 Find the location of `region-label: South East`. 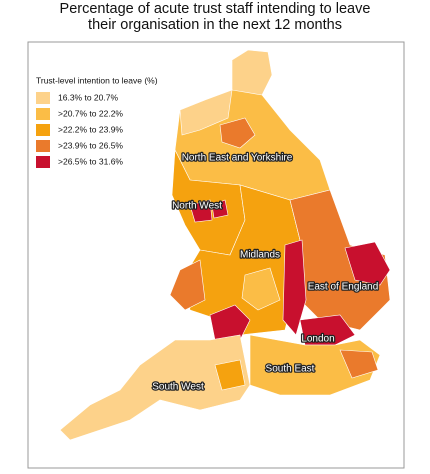

region-label: South East is located at coordinates (290, 369).